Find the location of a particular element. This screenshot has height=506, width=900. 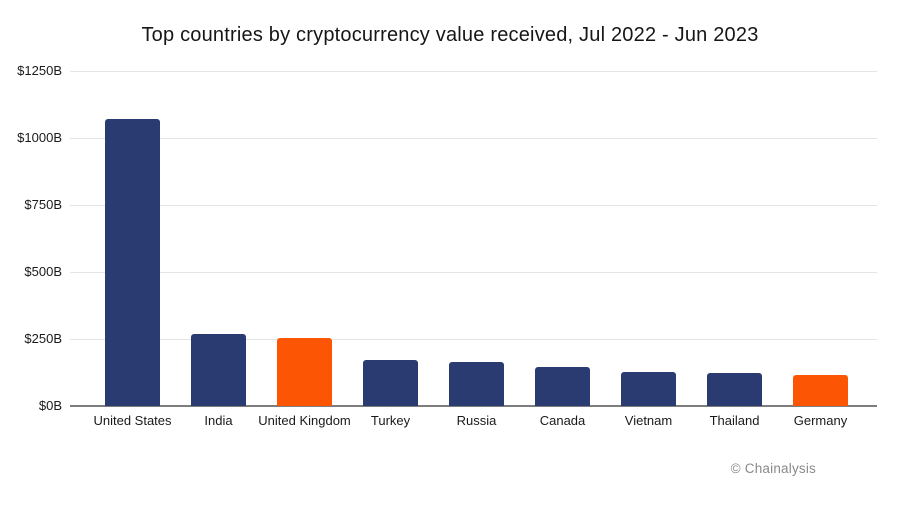

x-tick-label-vietnam: Vietnam is located at coordinates (648, 420).